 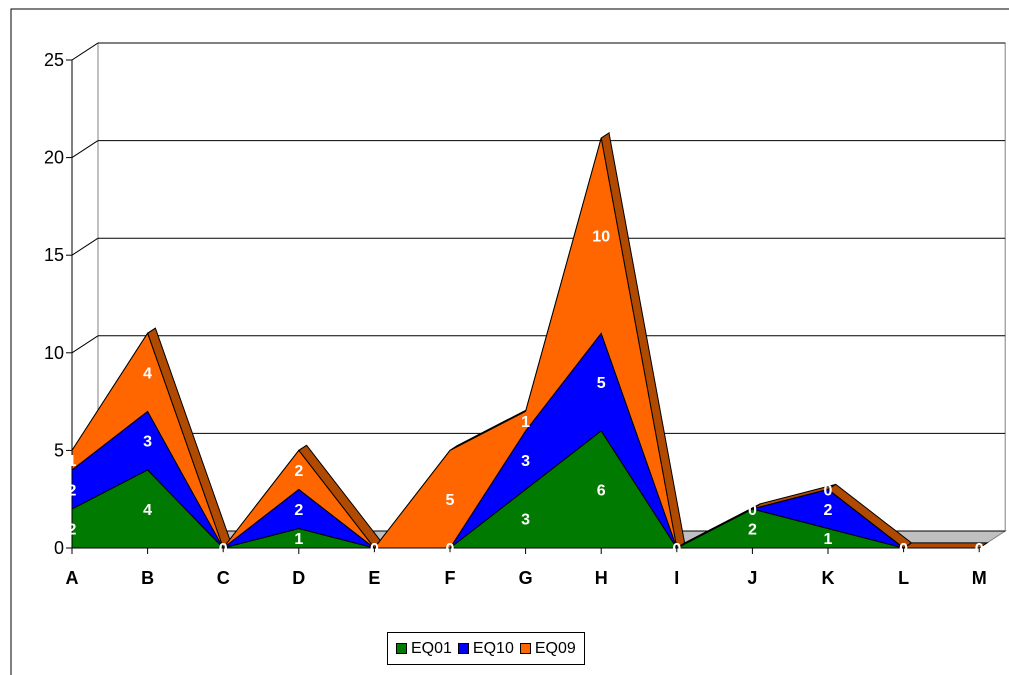 What do you see at coordinates (374, 578) in the screenshot?
I see `x-tick-label: E` at bounding box center [374, 578].